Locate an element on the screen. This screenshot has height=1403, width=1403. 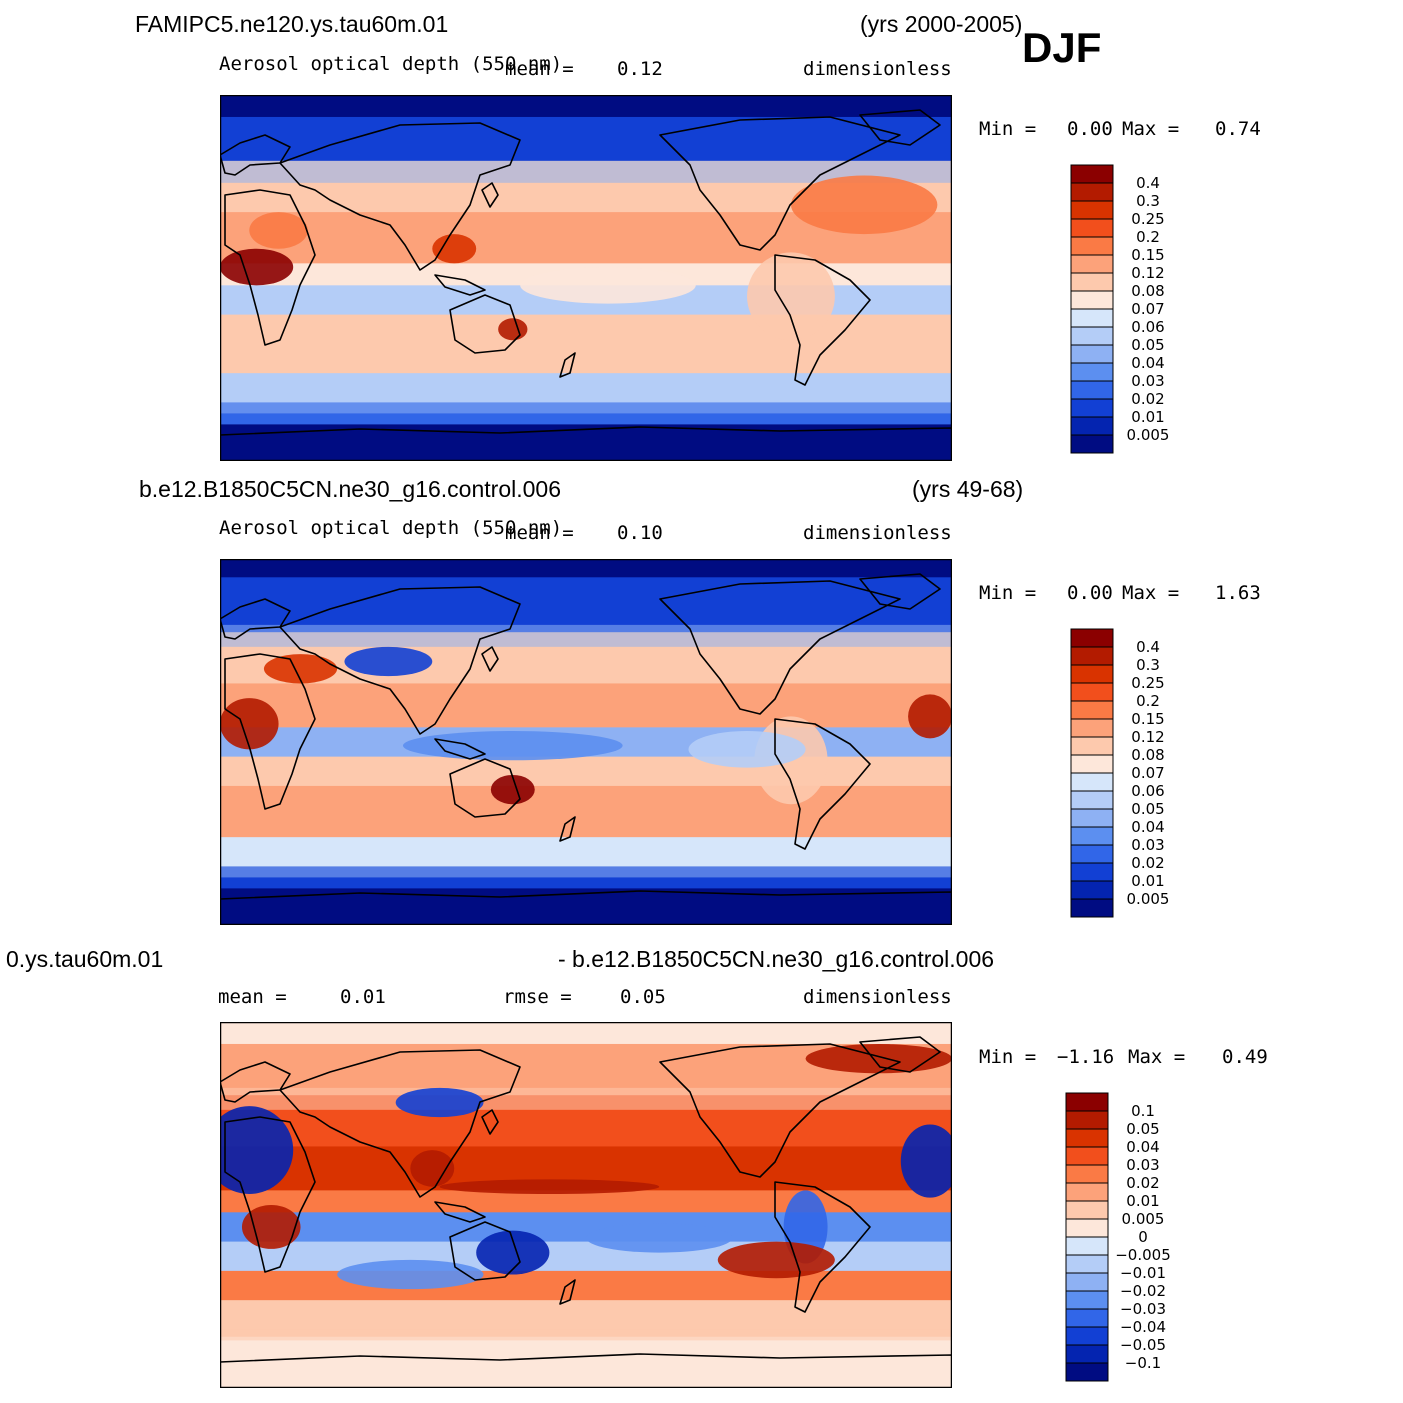
panel3-mean-value: 0.01 is located at coordinates (363, 997).